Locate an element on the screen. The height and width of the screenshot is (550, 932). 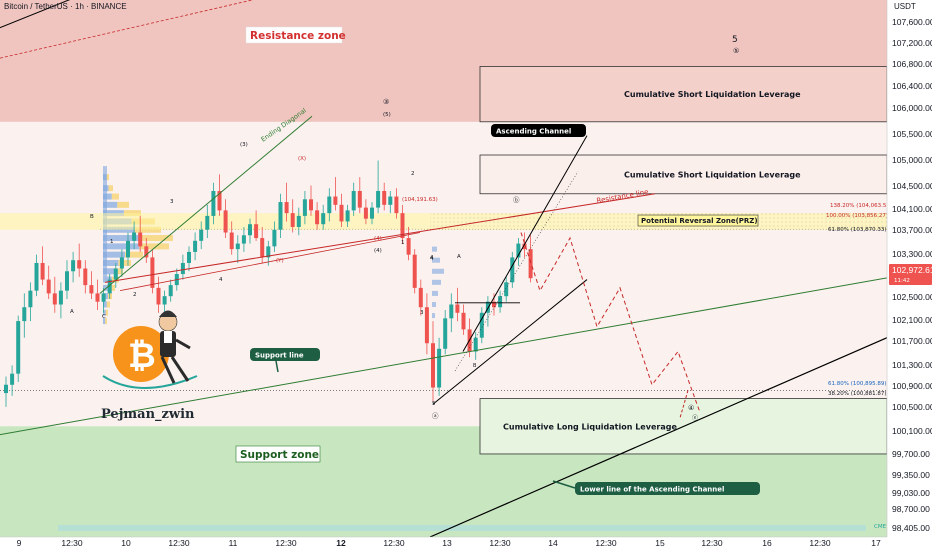
support-zone-text: Support zone is located at coordinates (279, 455).